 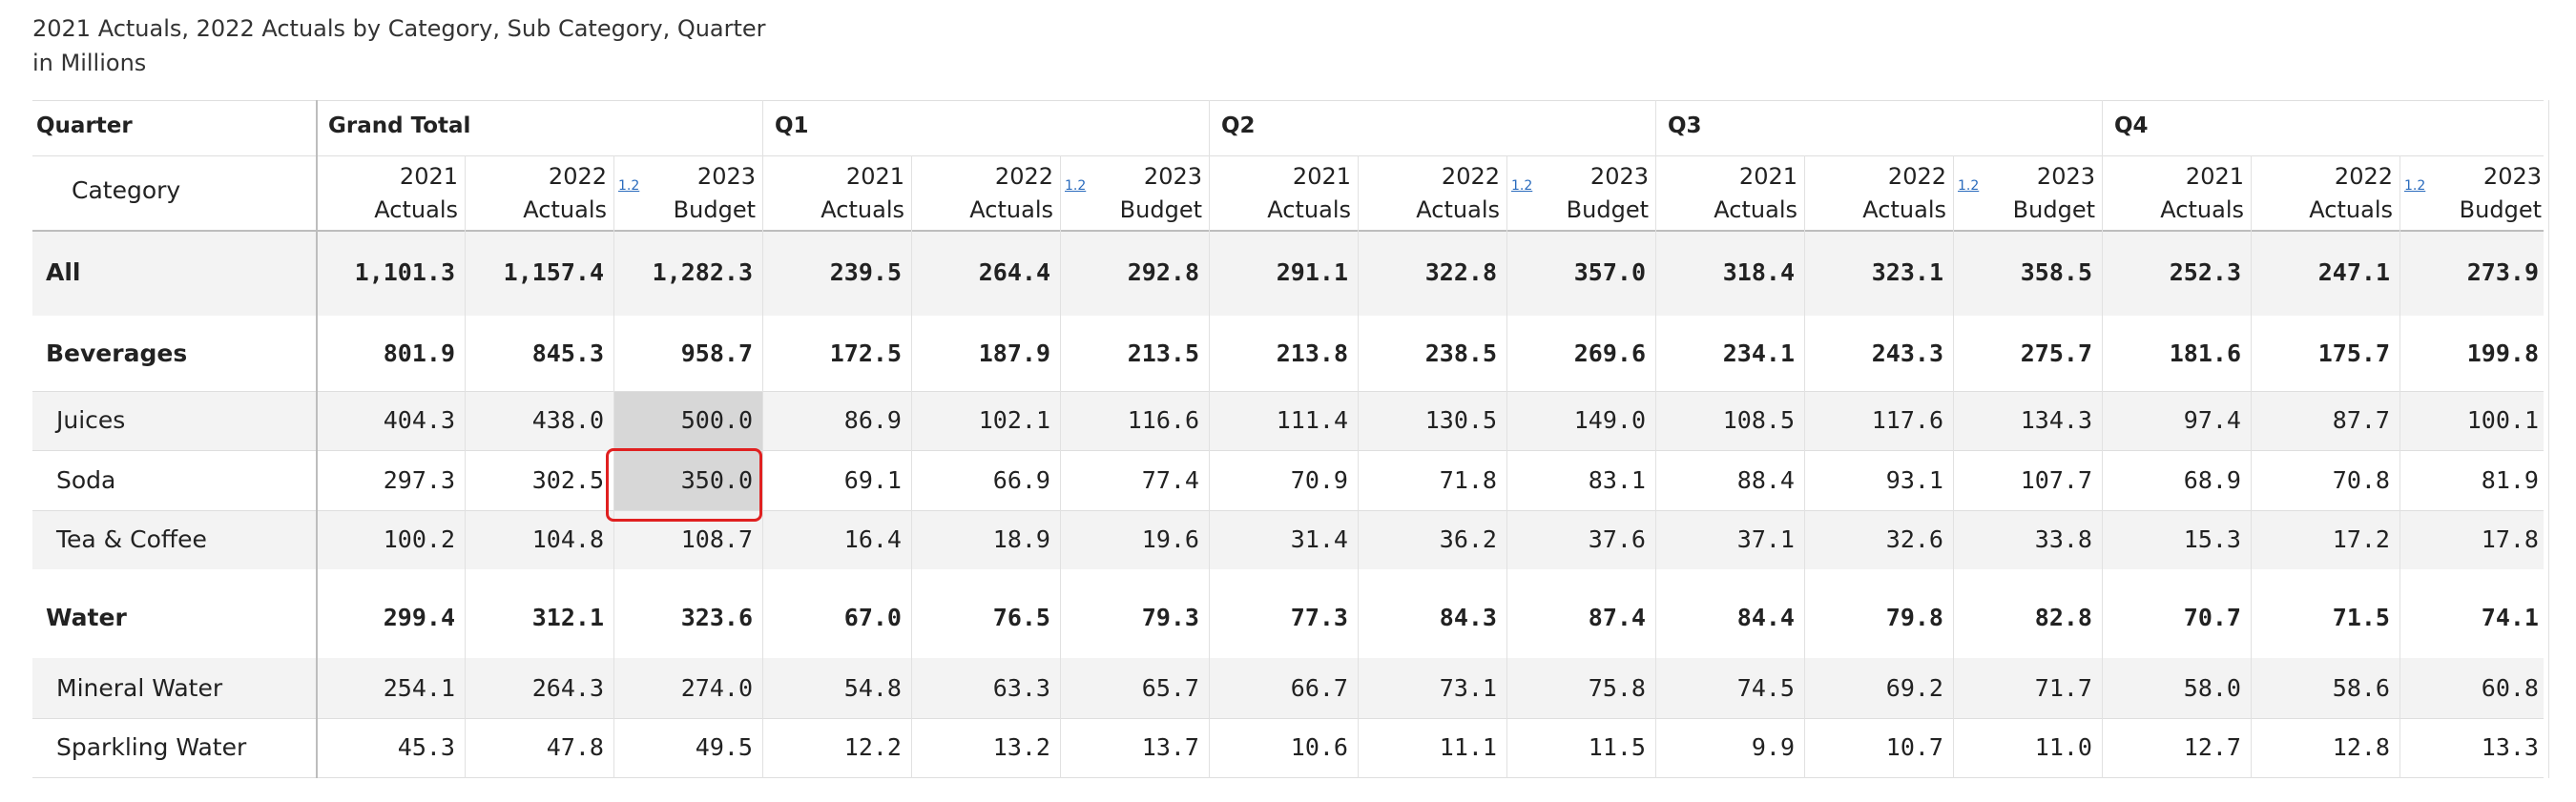 I want to click on table-cell-value: 213.5, so click(x=1163, y=353).